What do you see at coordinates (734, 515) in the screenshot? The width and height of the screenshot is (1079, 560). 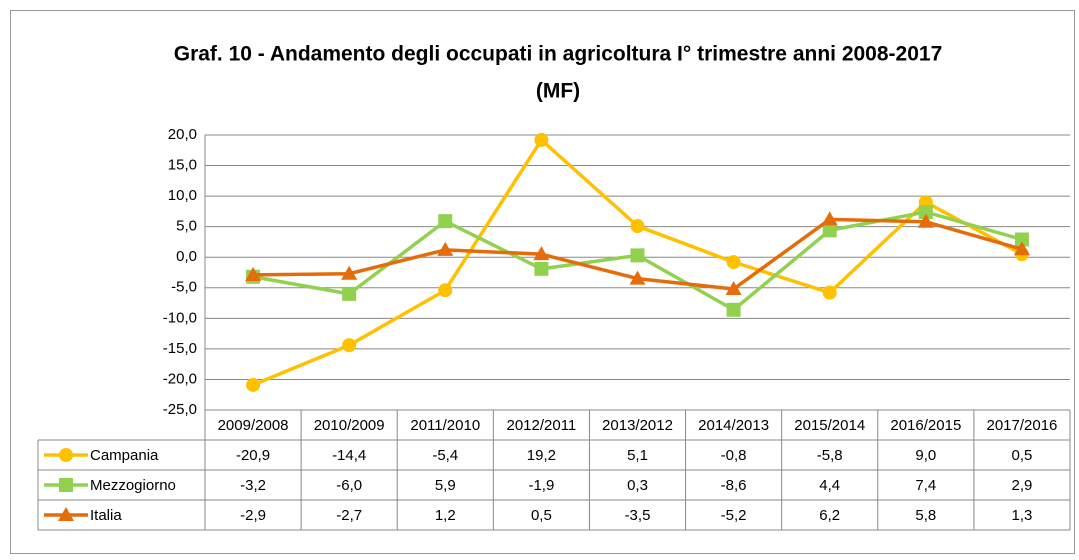 I see `table-value: -5,2` at bounding box center [734, 515].